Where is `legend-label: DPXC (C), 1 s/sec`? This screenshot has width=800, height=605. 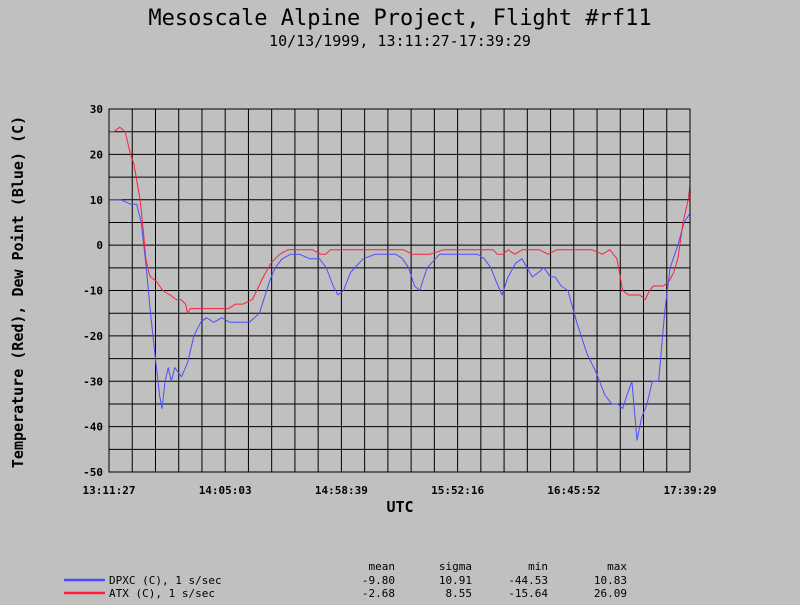 legend-label: DPXC (C), 1 s/sec is located at coordinates (165, 580).